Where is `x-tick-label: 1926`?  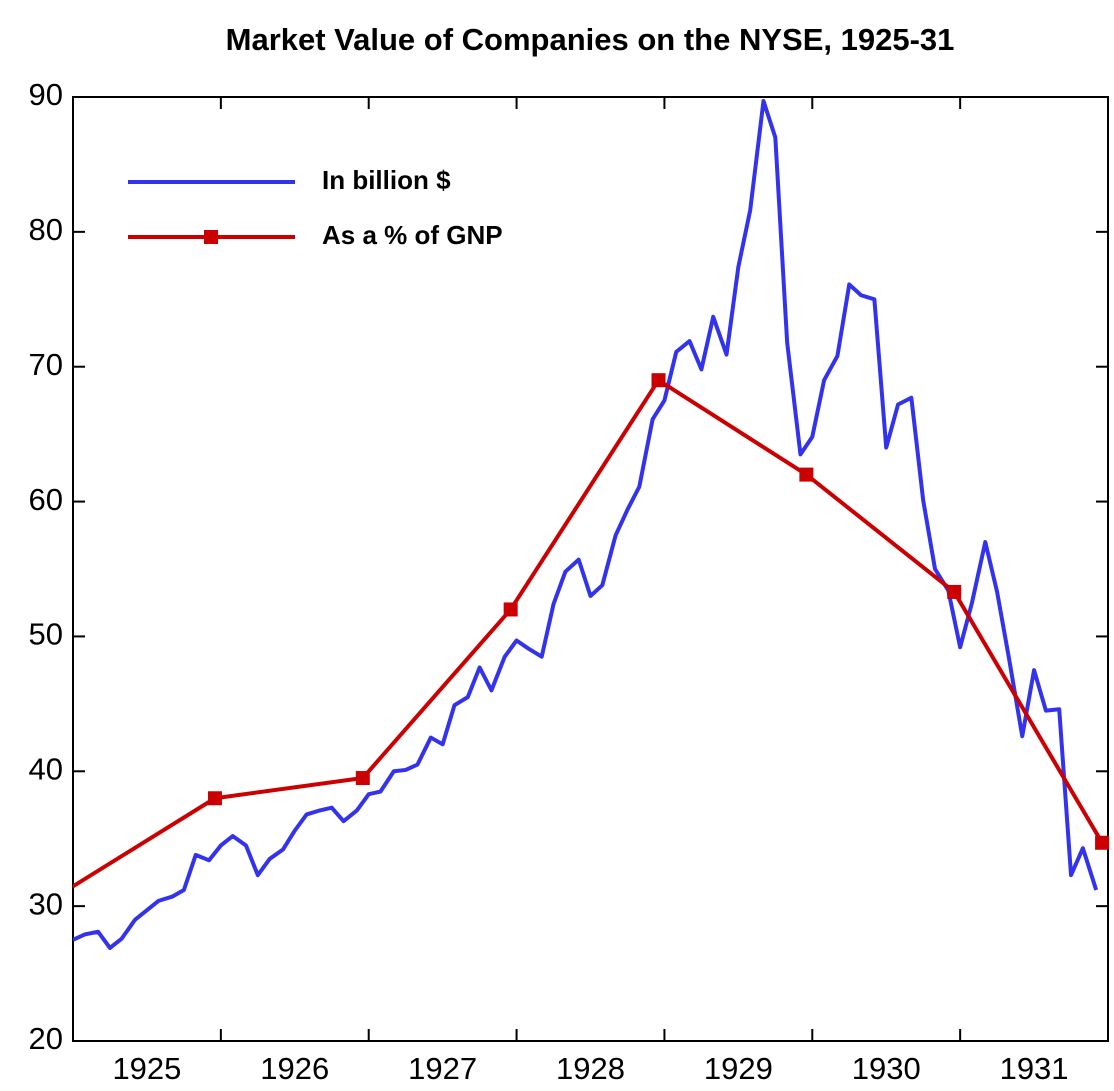
x-tick-label: 1926 is located at coordinates (294, 1068).